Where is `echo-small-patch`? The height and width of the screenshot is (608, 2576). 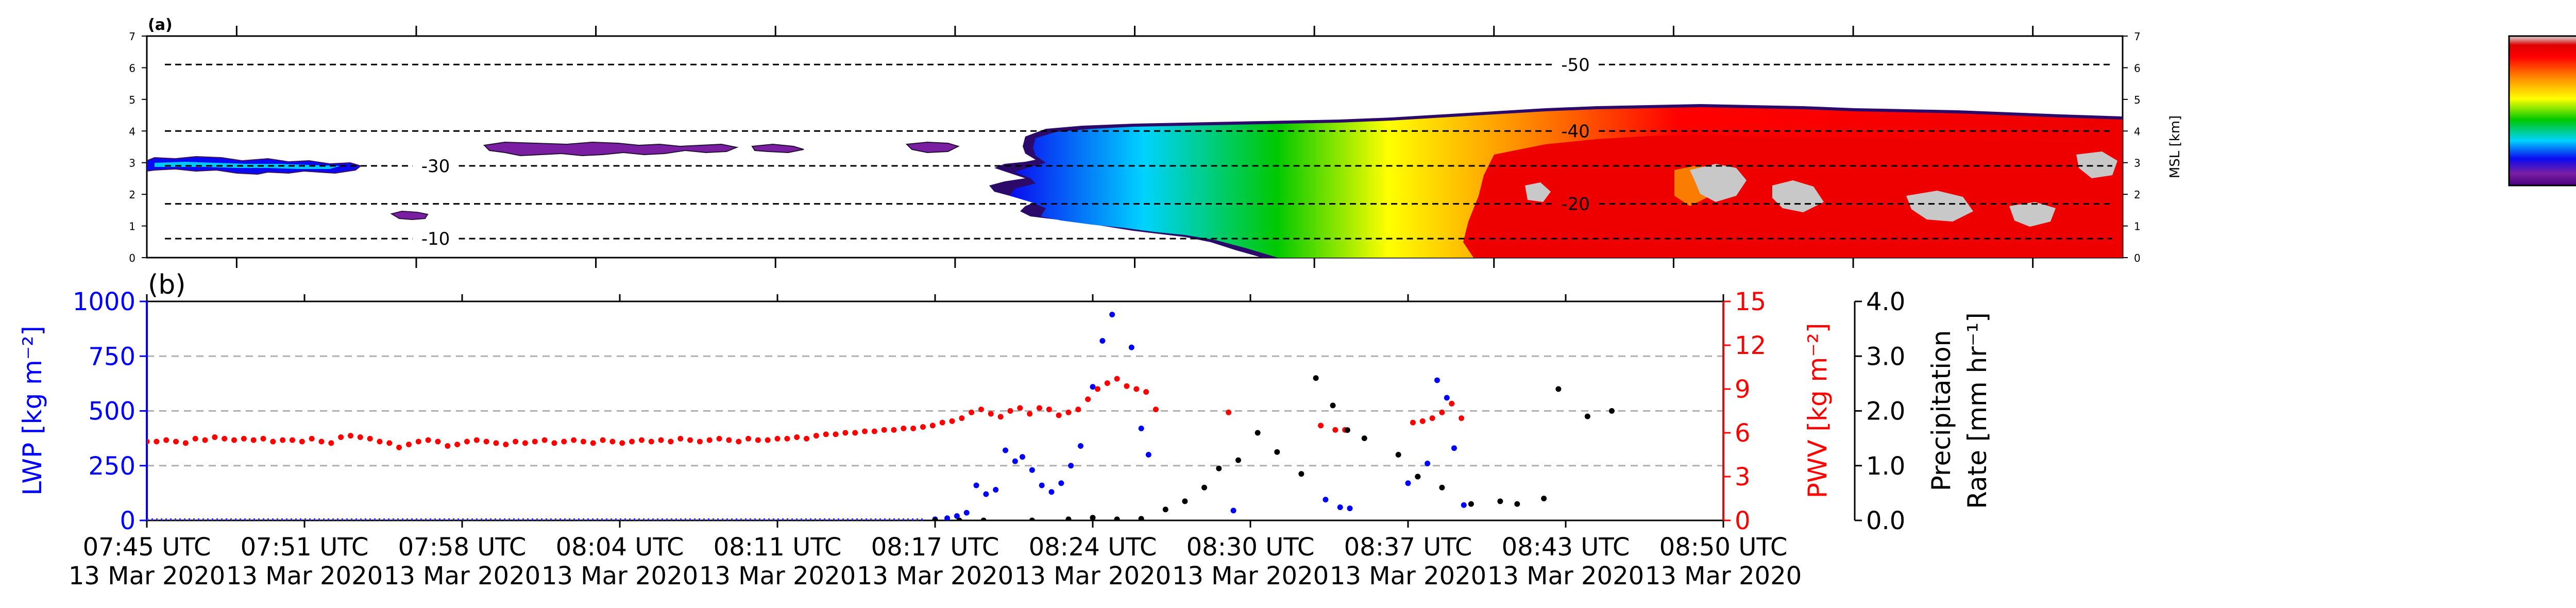 echo-small-patch is located at coordinates (410, 215).